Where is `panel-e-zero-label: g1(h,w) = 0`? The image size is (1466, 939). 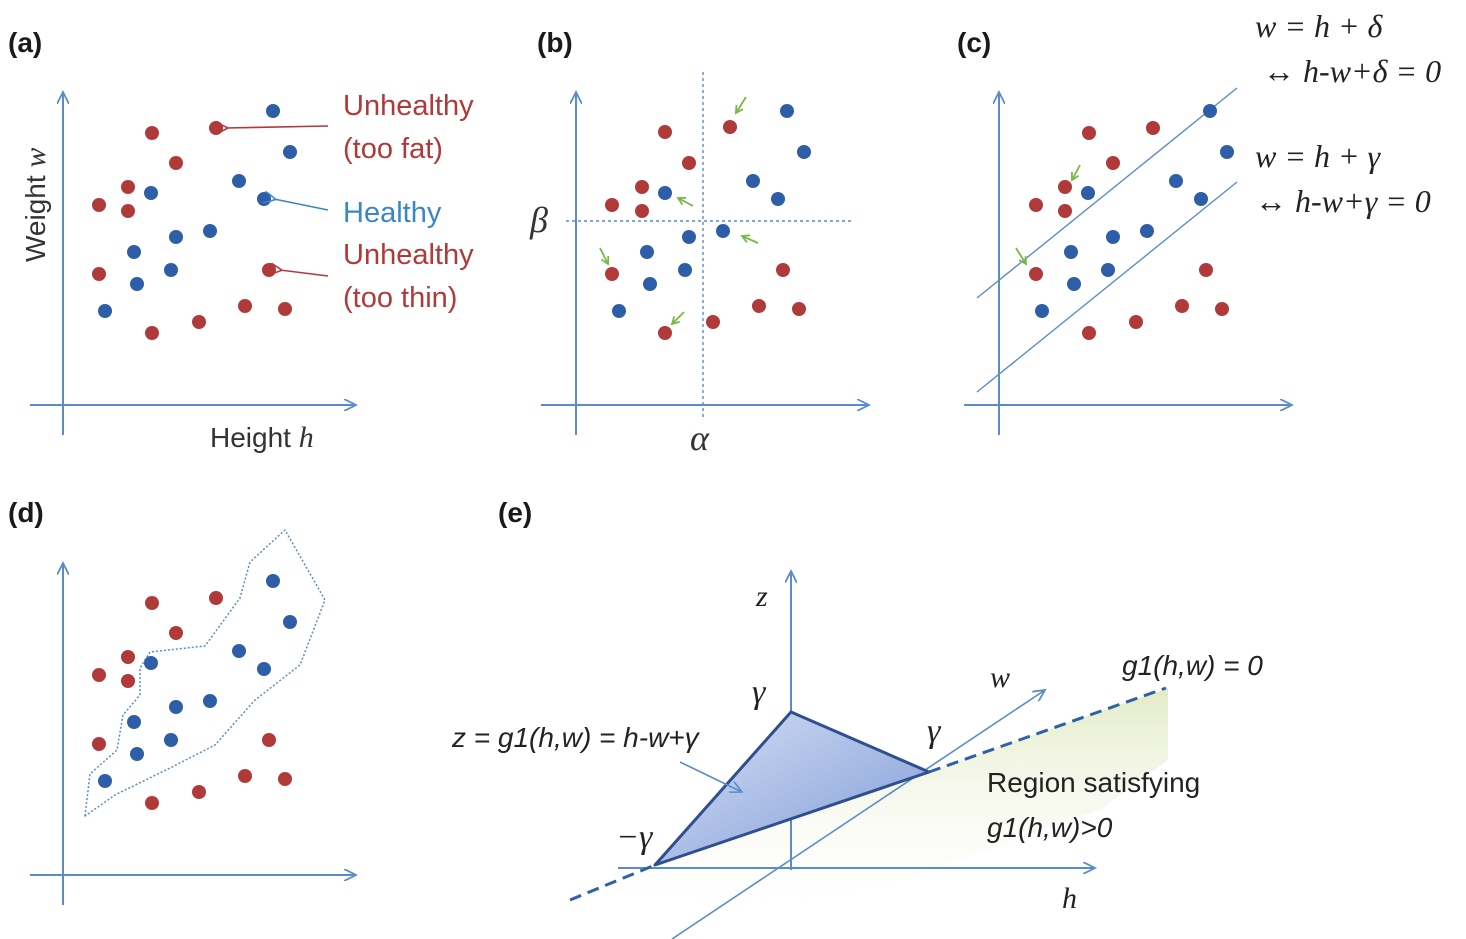 panel-e-zero-label: g1(h,w) = 0 is located at coordinates (1192, 665).